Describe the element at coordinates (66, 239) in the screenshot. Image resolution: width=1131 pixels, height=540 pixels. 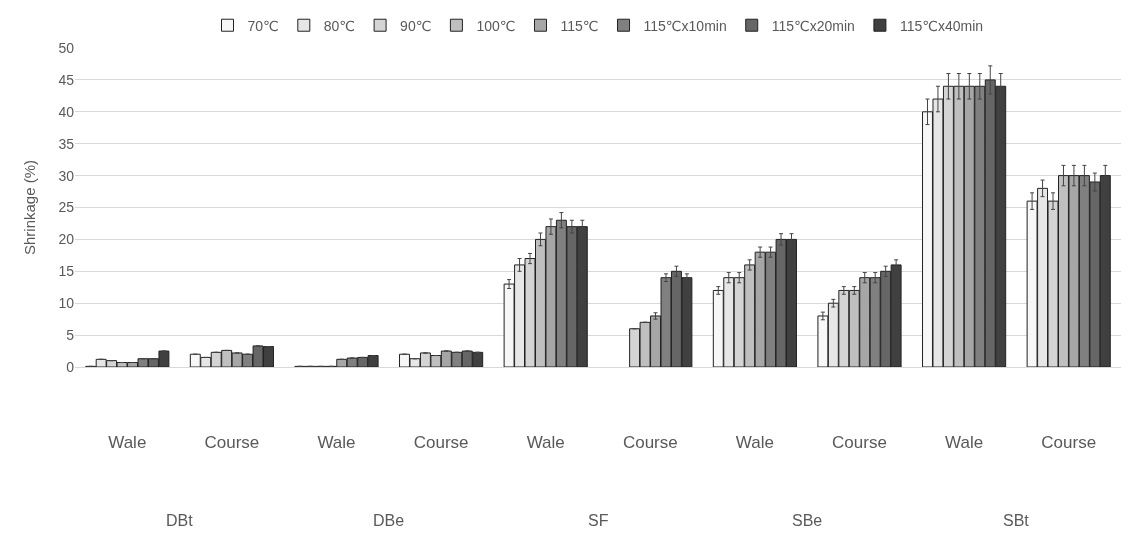
I see `y-tick-label: 20` at that location.